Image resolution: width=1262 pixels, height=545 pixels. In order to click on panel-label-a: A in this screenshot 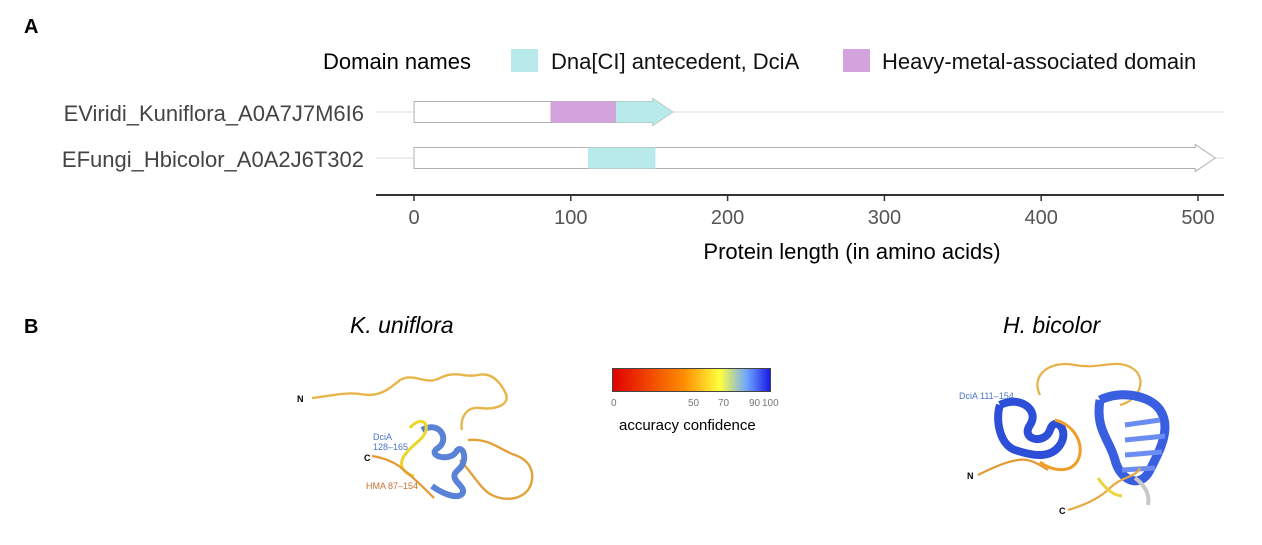, I will do `click(31, 27)`.